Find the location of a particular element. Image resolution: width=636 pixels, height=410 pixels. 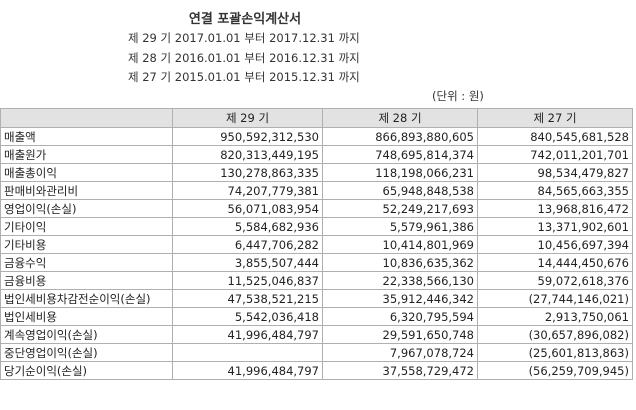

value-period-28: 65,948,848,538 is located at coordinates (400, 190).